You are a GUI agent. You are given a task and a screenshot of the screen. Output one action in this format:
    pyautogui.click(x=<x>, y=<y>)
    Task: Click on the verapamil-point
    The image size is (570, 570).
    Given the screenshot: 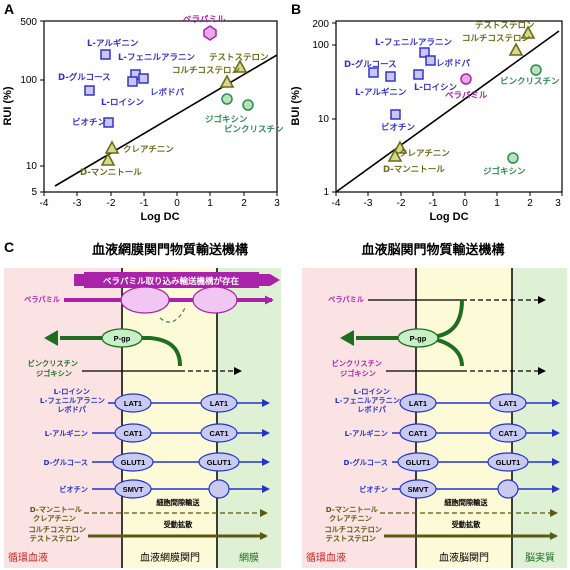 What is the action you would take?
    pyautogui.click(x=466, y=79)
    